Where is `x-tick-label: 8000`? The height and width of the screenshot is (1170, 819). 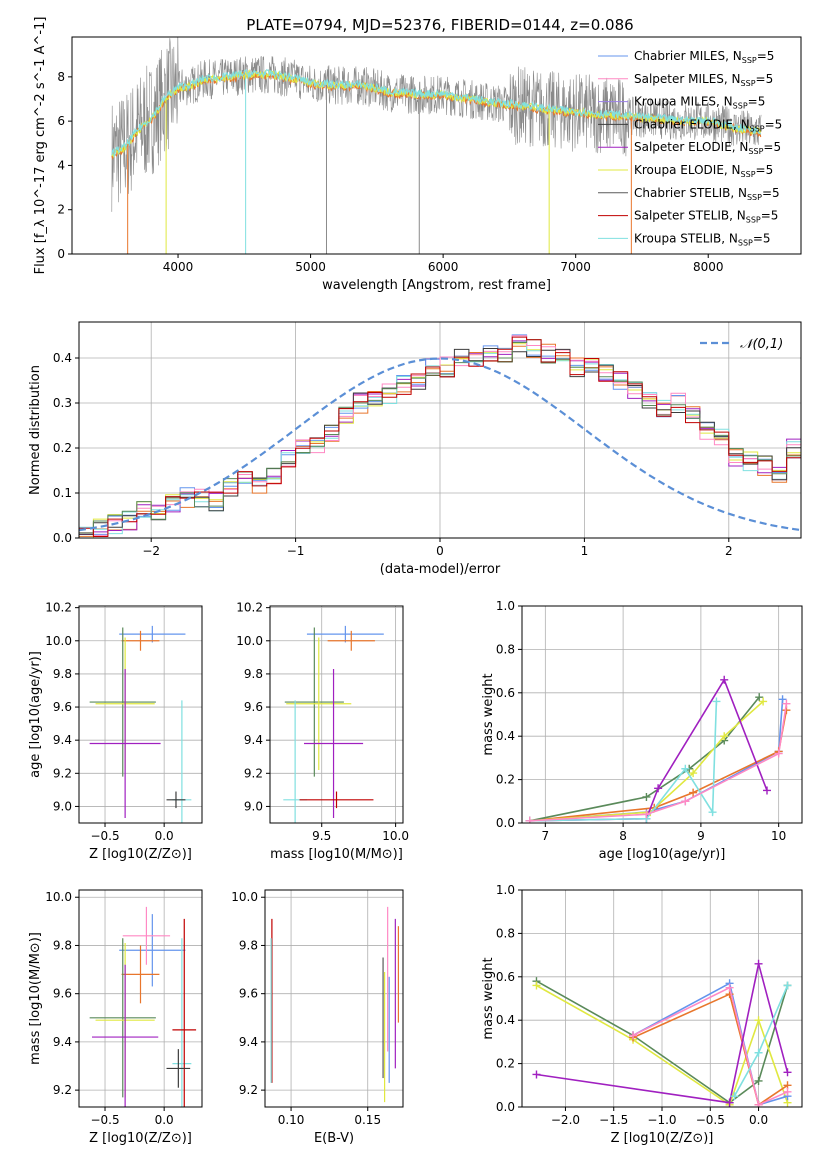
x-tick-label: 8000 is located at coordinates (708, 267).